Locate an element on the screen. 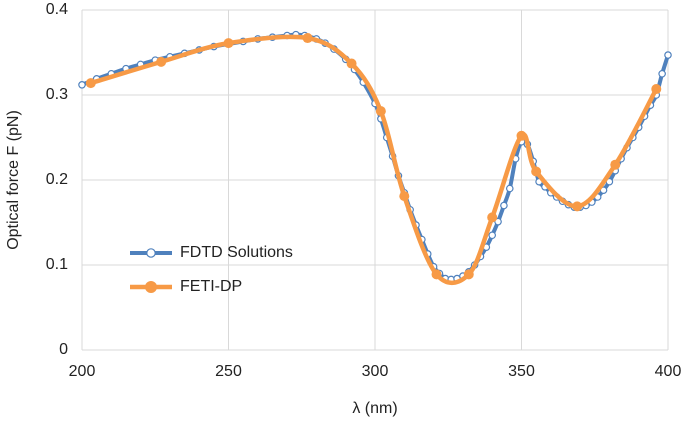 Image resolution: width=685 pixels, height=422 pixels. legend-label: FDTD Solutions is located at coordinates (236, 252).